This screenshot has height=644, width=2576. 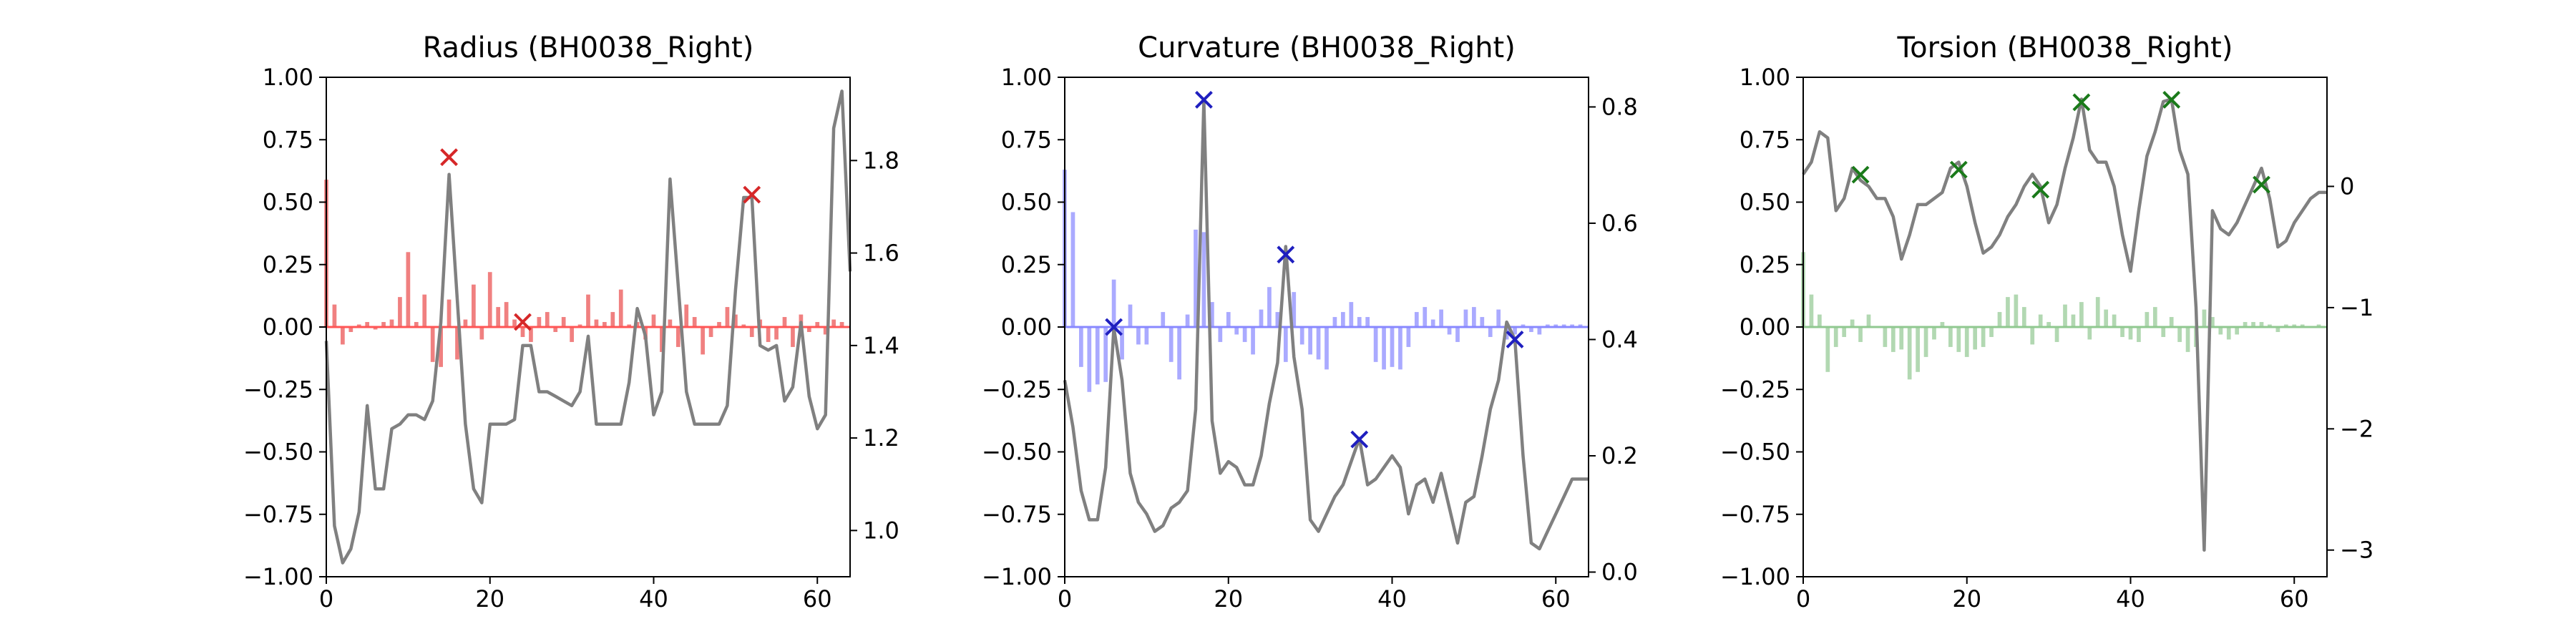 What do you see at coordinates (881, 438) in the screenshot?
I see `y-right-tick-label: 1.2` at bounding box center [881, 438].